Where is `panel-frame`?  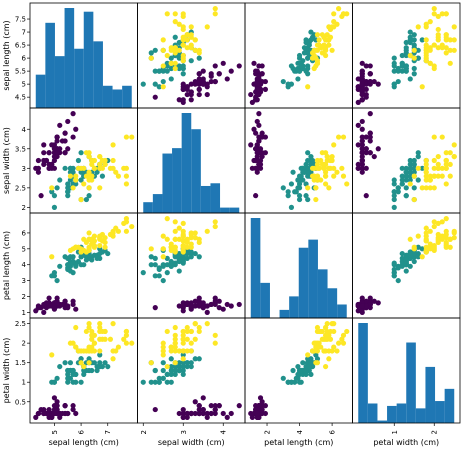
panel-frame is located at coordinates (406, 370).